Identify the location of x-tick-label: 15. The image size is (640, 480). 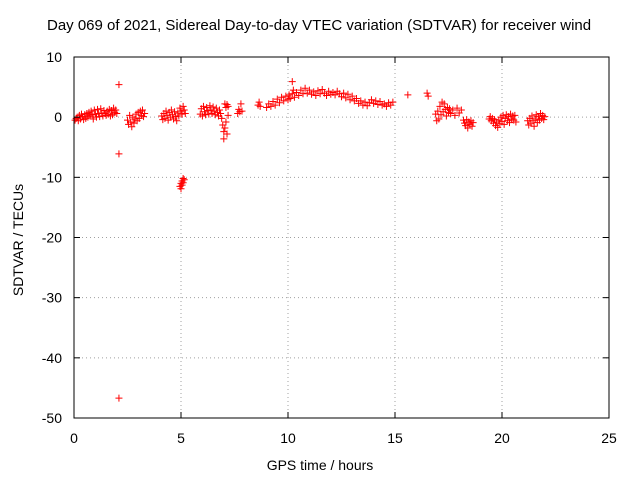
(395, 438).